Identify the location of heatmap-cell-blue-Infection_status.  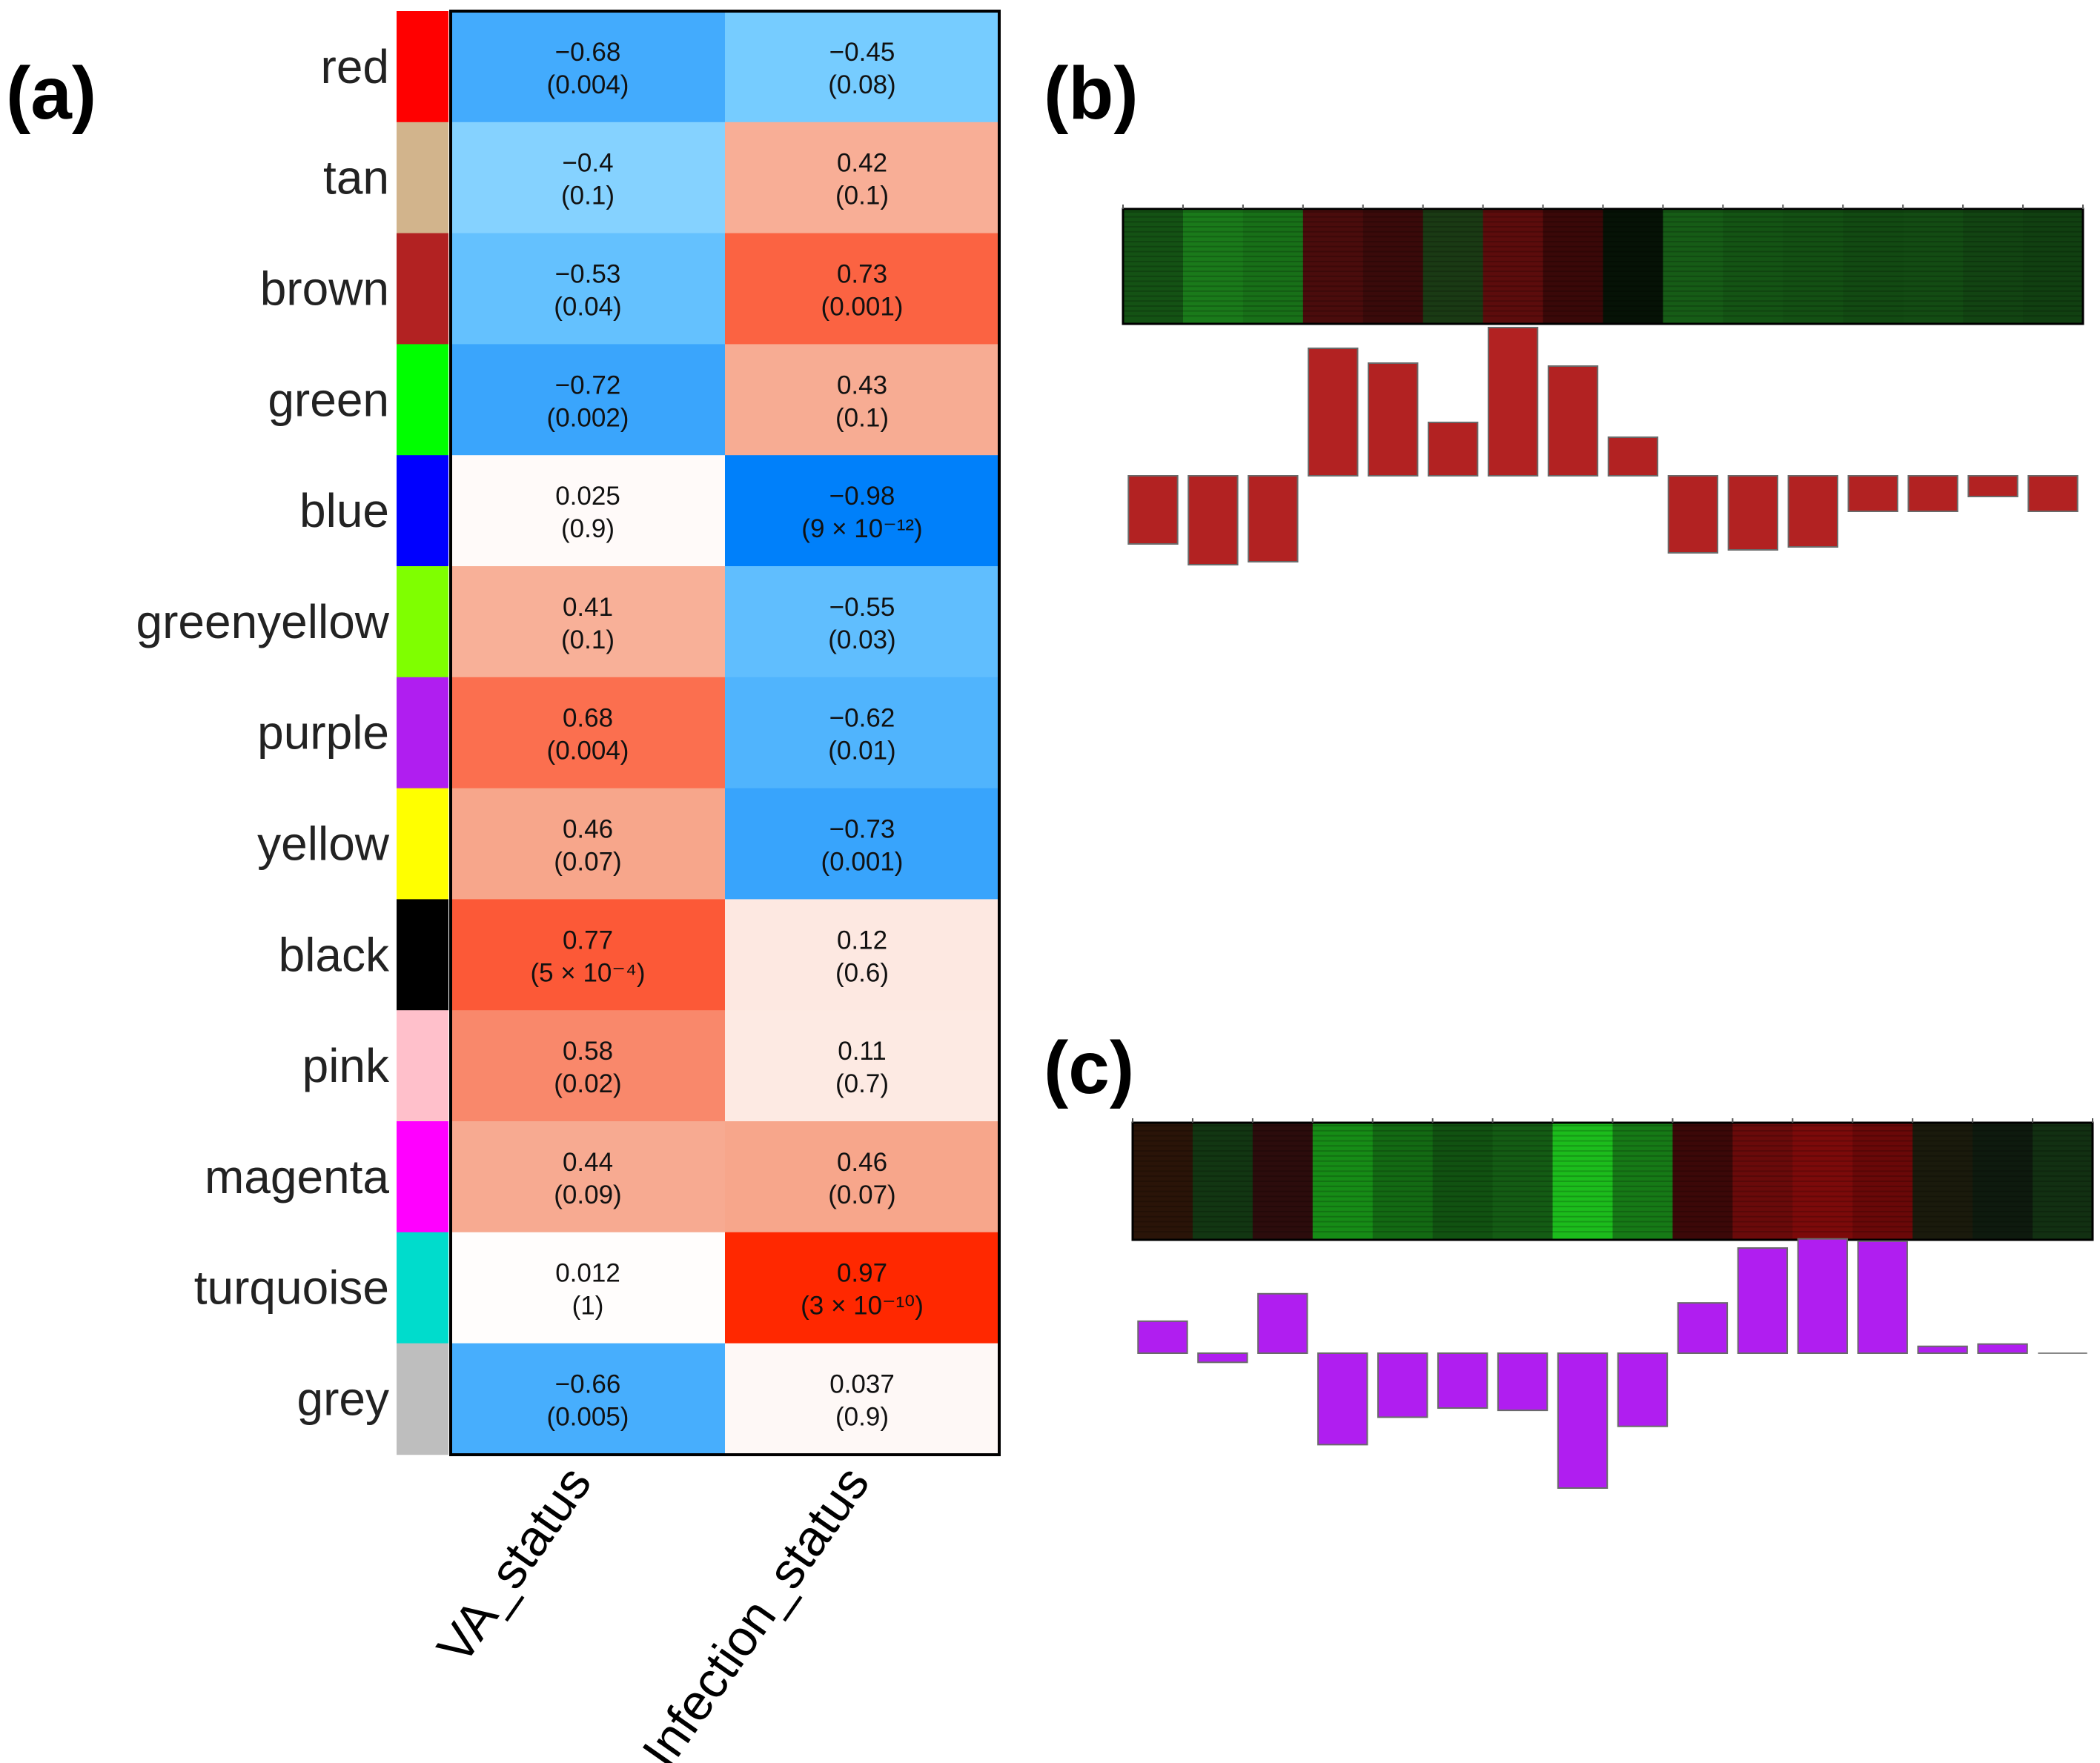
(862, 511).